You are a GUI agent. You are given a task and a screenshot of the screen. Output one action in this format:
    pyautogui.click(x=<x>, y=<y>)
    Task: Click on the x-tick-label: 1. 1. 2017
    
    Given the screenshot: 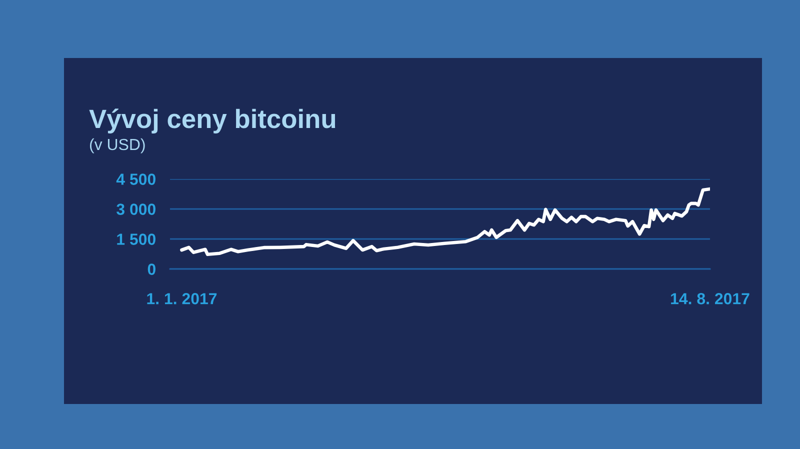 What is the action you would take?
    pyautogui.click(x=182, y=298)
    